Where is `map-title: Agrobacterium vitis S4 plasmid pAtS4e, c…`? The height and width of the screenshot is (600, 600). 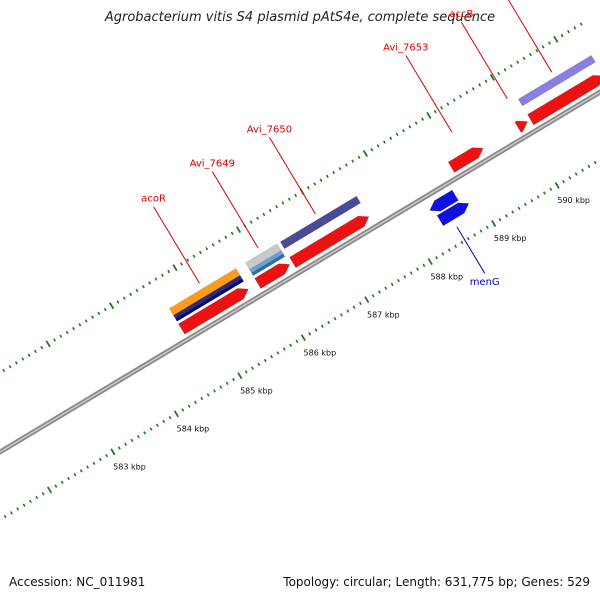 map-title: Agrobacterium vitis S4 plasmid pAtS4e, c… is located at coordinates (300, 17).